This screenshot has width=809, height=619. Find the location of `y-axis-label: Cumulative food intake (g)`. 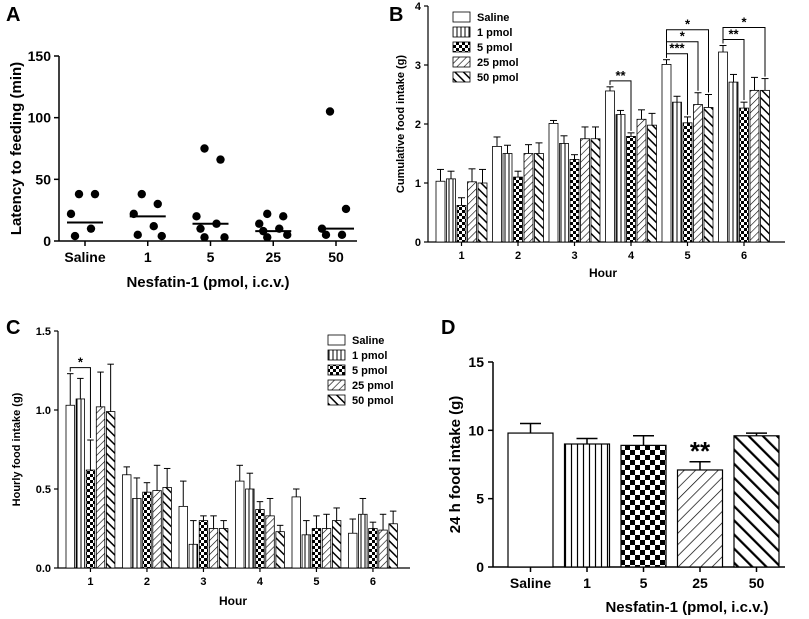

y-axis-label: Cumulative food intake (g) is located at coordinates (401, 124).